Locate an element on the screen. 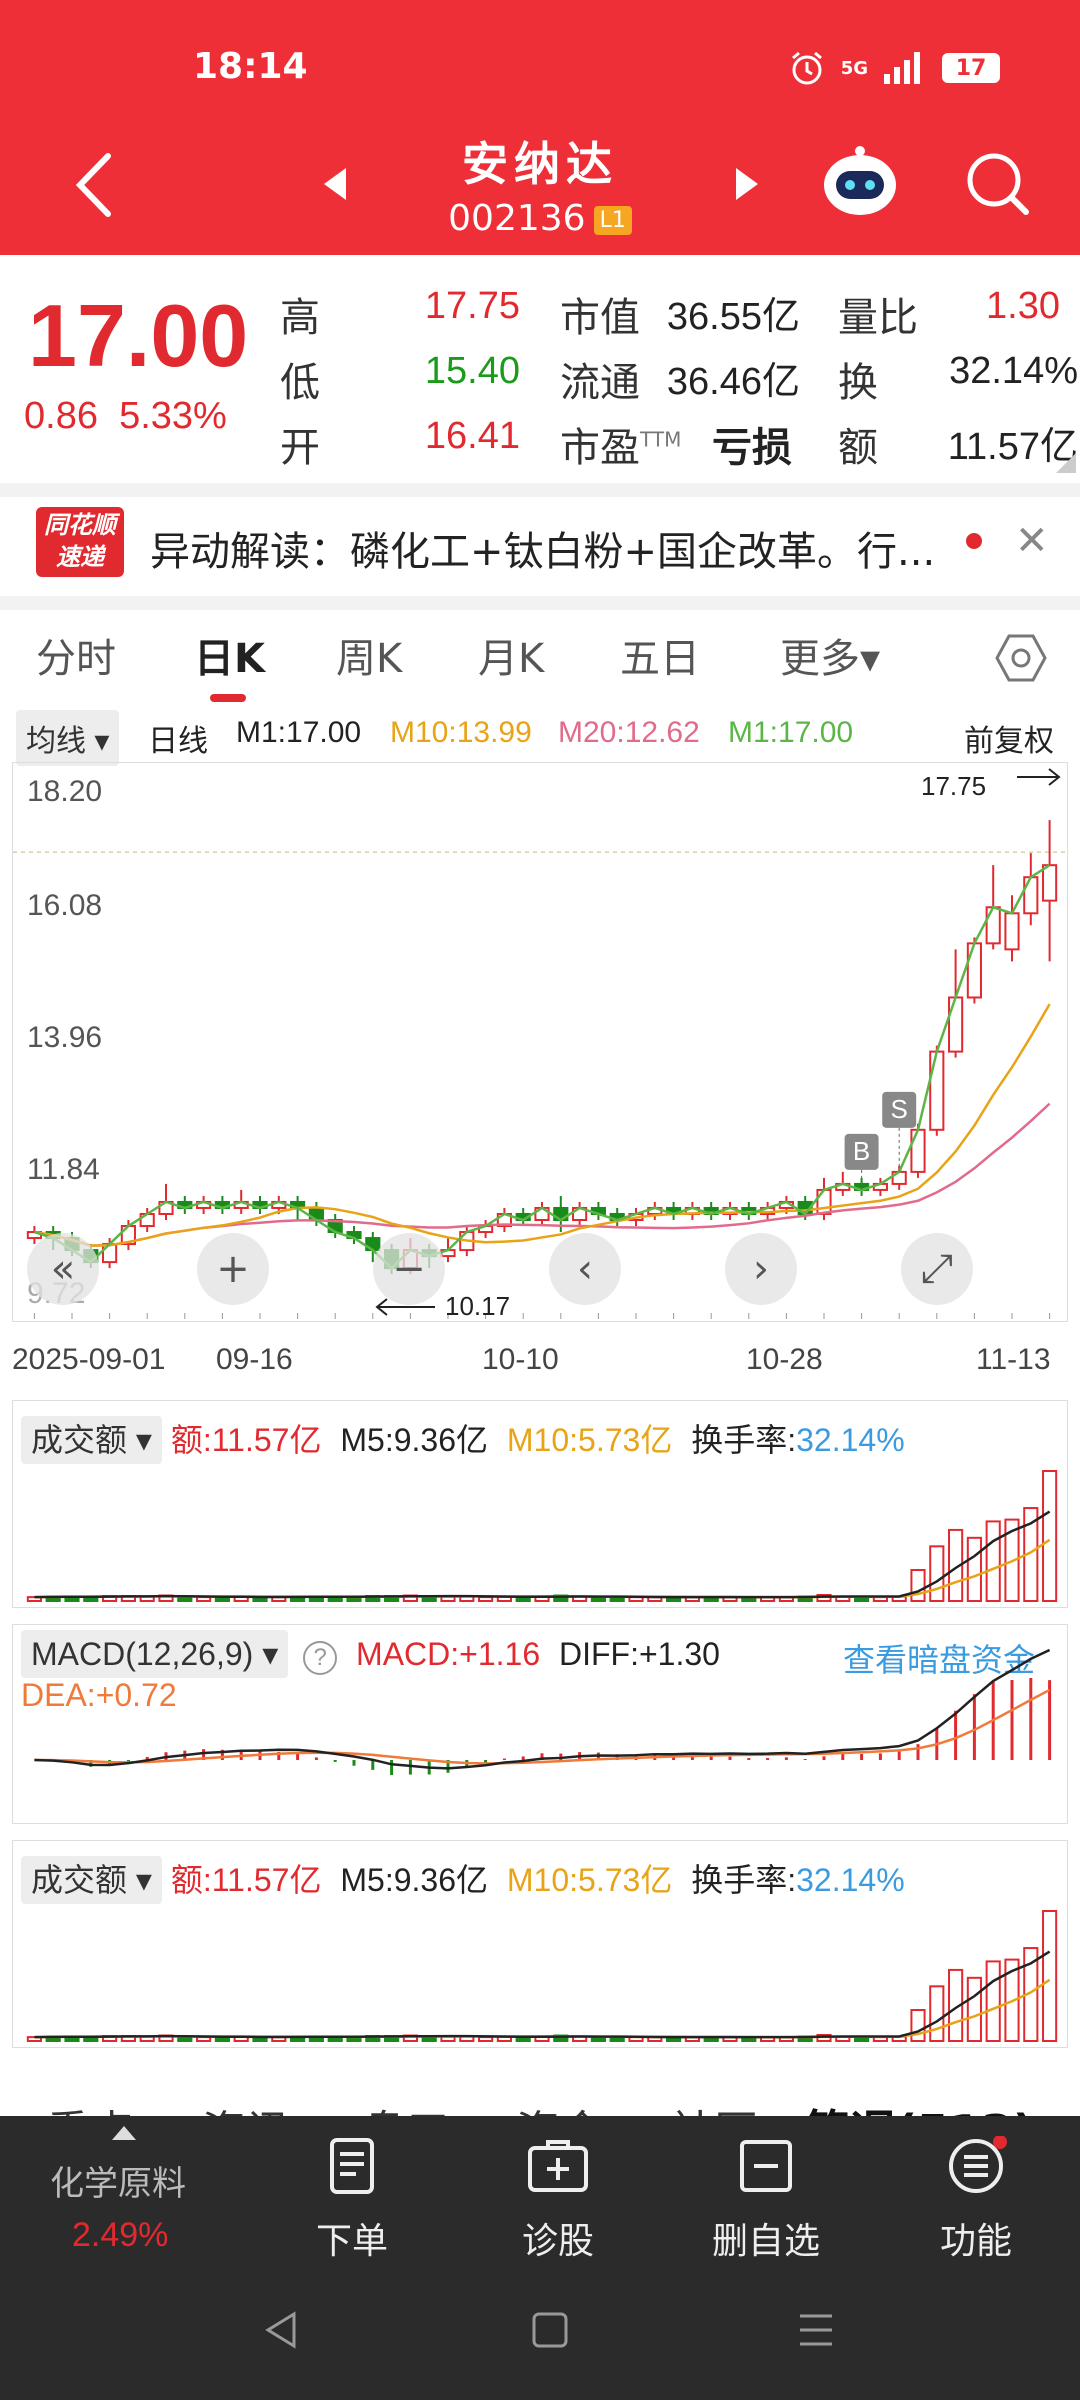 The width and height of the screenshot is (1080, 2400). help-icon: ? is located at coordinates (320, 1658).